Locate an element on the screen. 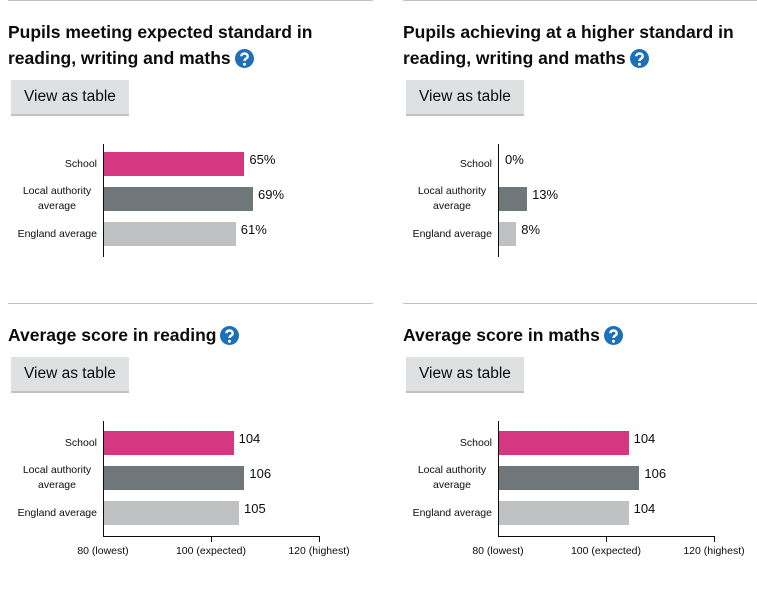 The image size is (757, 609). panel-title: Average score in maths is located at coordinates (578, 335).